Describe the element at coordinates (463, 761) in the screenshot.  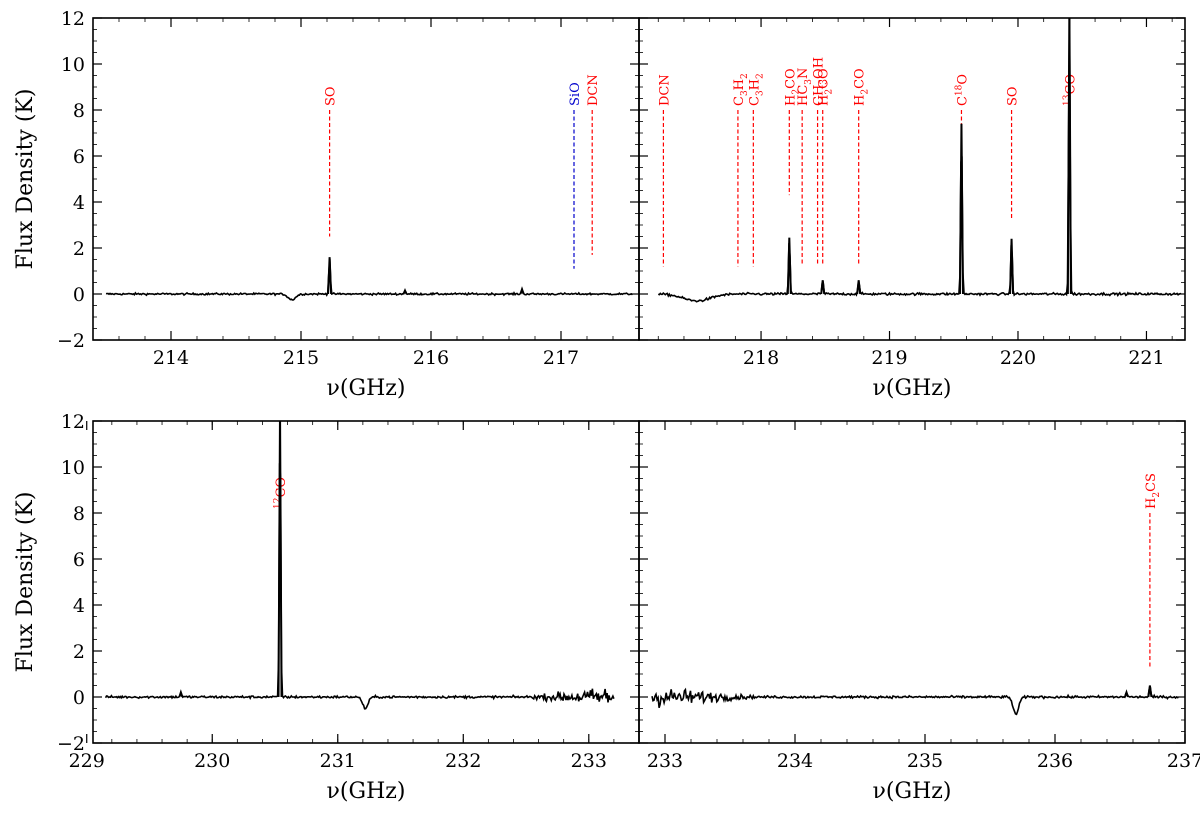
I see `x-tick-label: 232` at that location.